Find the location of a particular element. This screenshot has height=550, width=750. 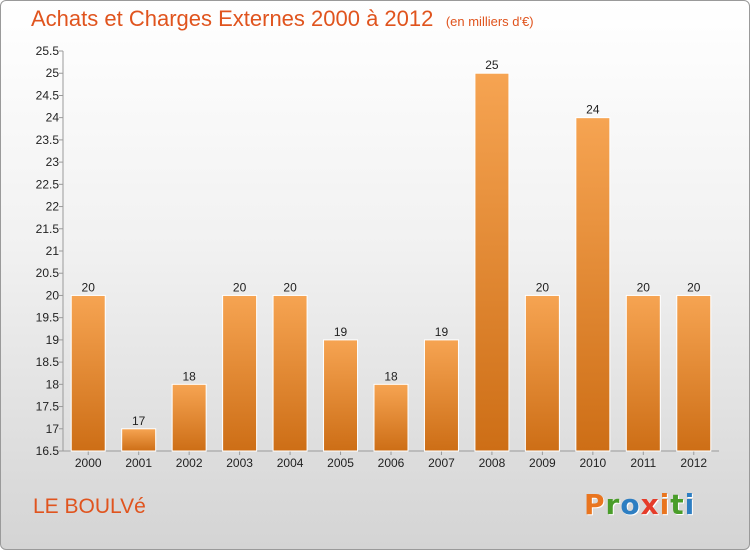

y-tick-label: 23.5 is located at coordinates (48, 140).